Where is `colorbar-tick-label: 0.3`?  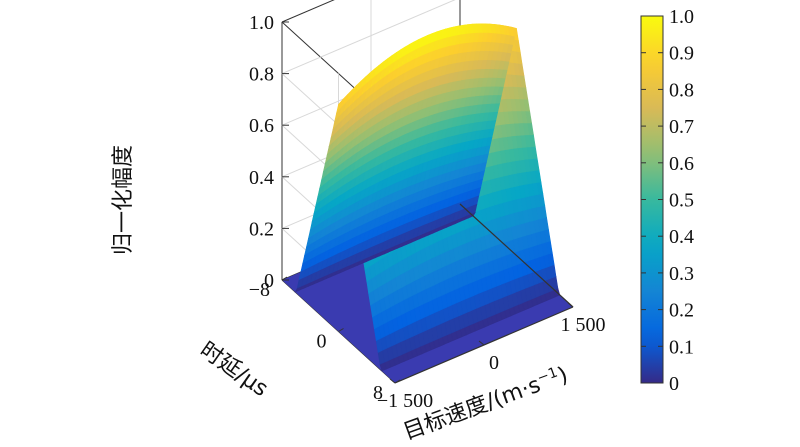 colorbar-tick-label: 0.3 is located at coordinates (681, 274).